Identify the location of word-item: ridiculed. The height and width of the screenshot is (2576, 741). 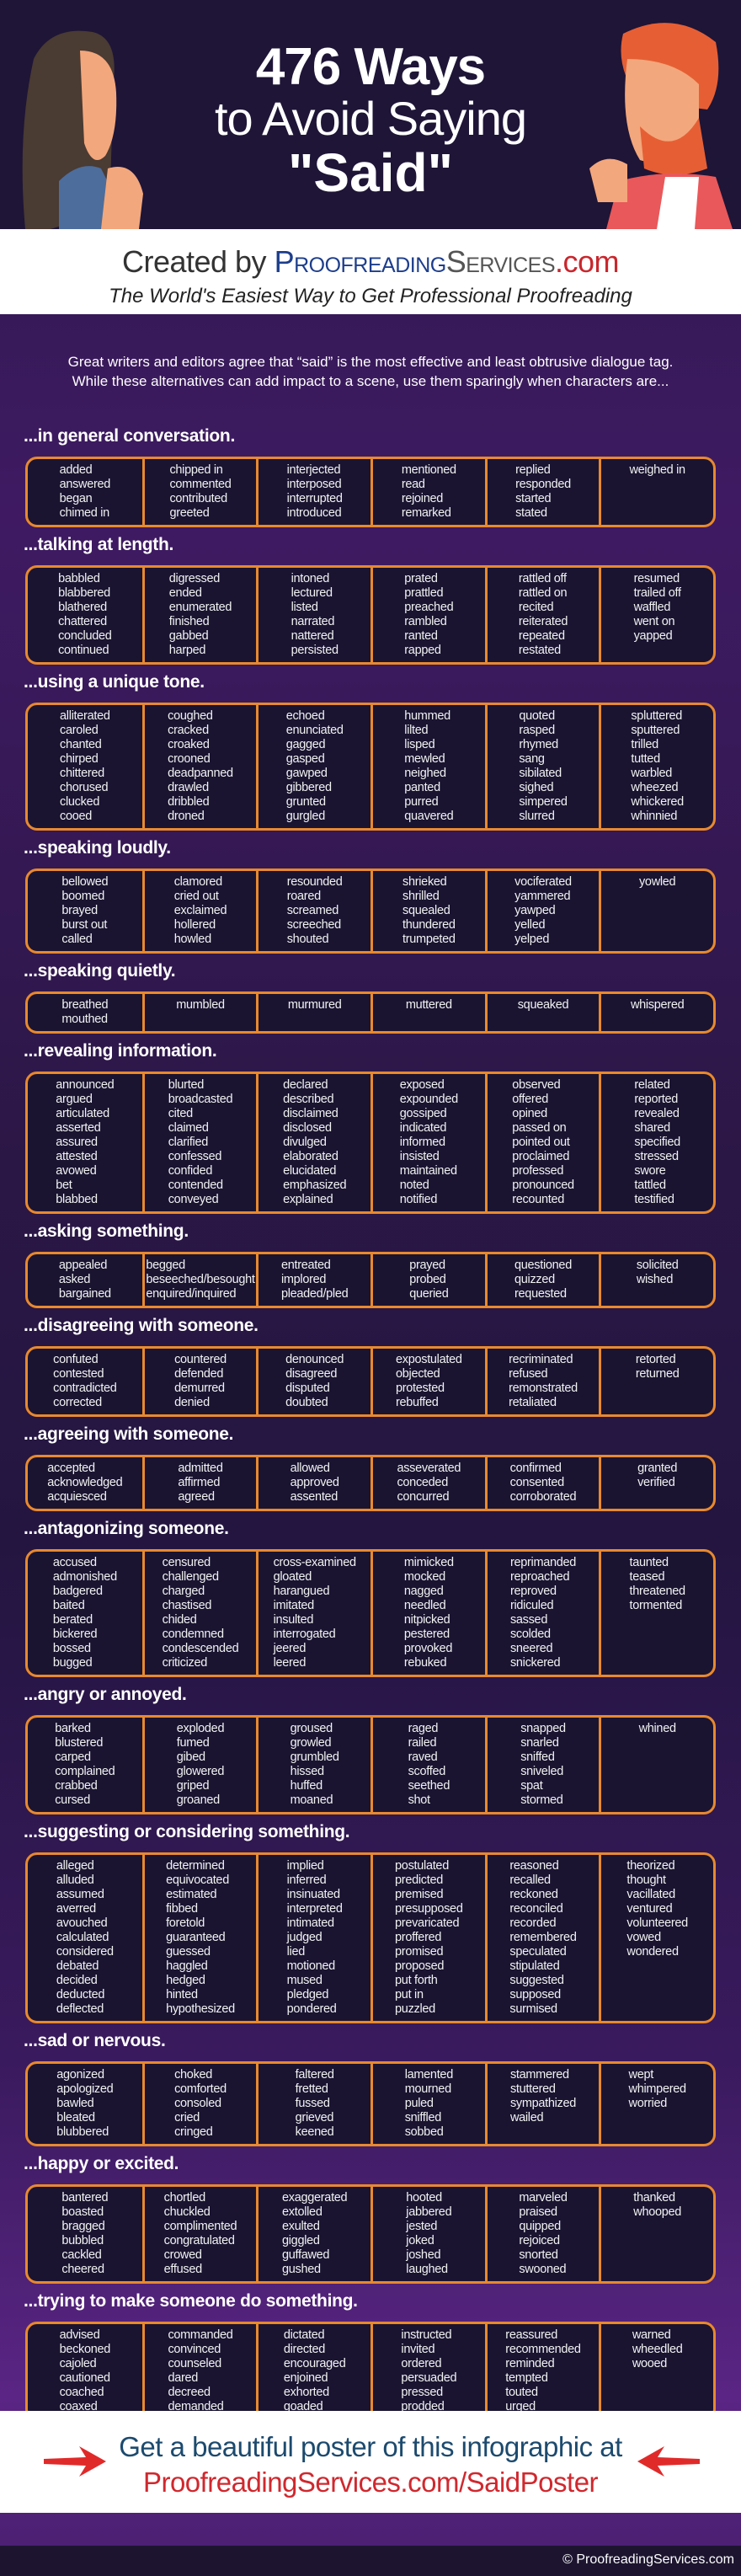
(531, 1605).